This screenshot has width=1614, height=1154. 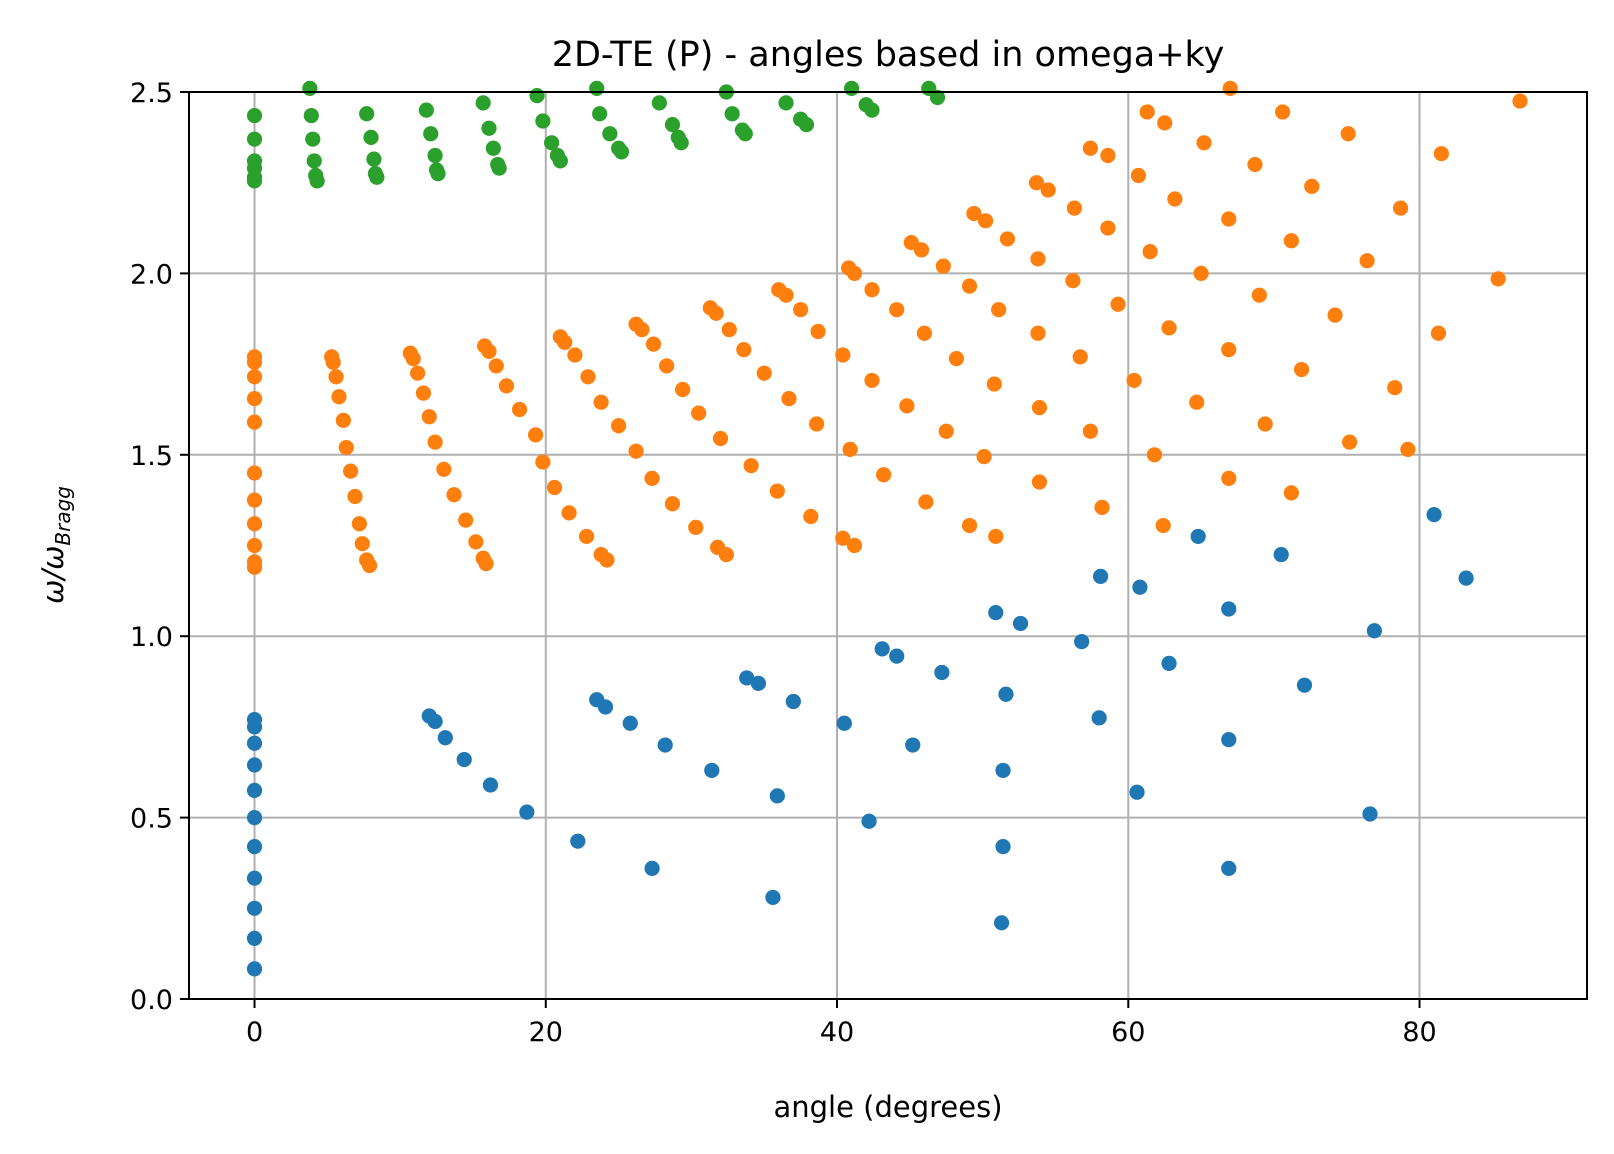 I want to click on x-tick-label: 60, so click(x=1128, y=1032).